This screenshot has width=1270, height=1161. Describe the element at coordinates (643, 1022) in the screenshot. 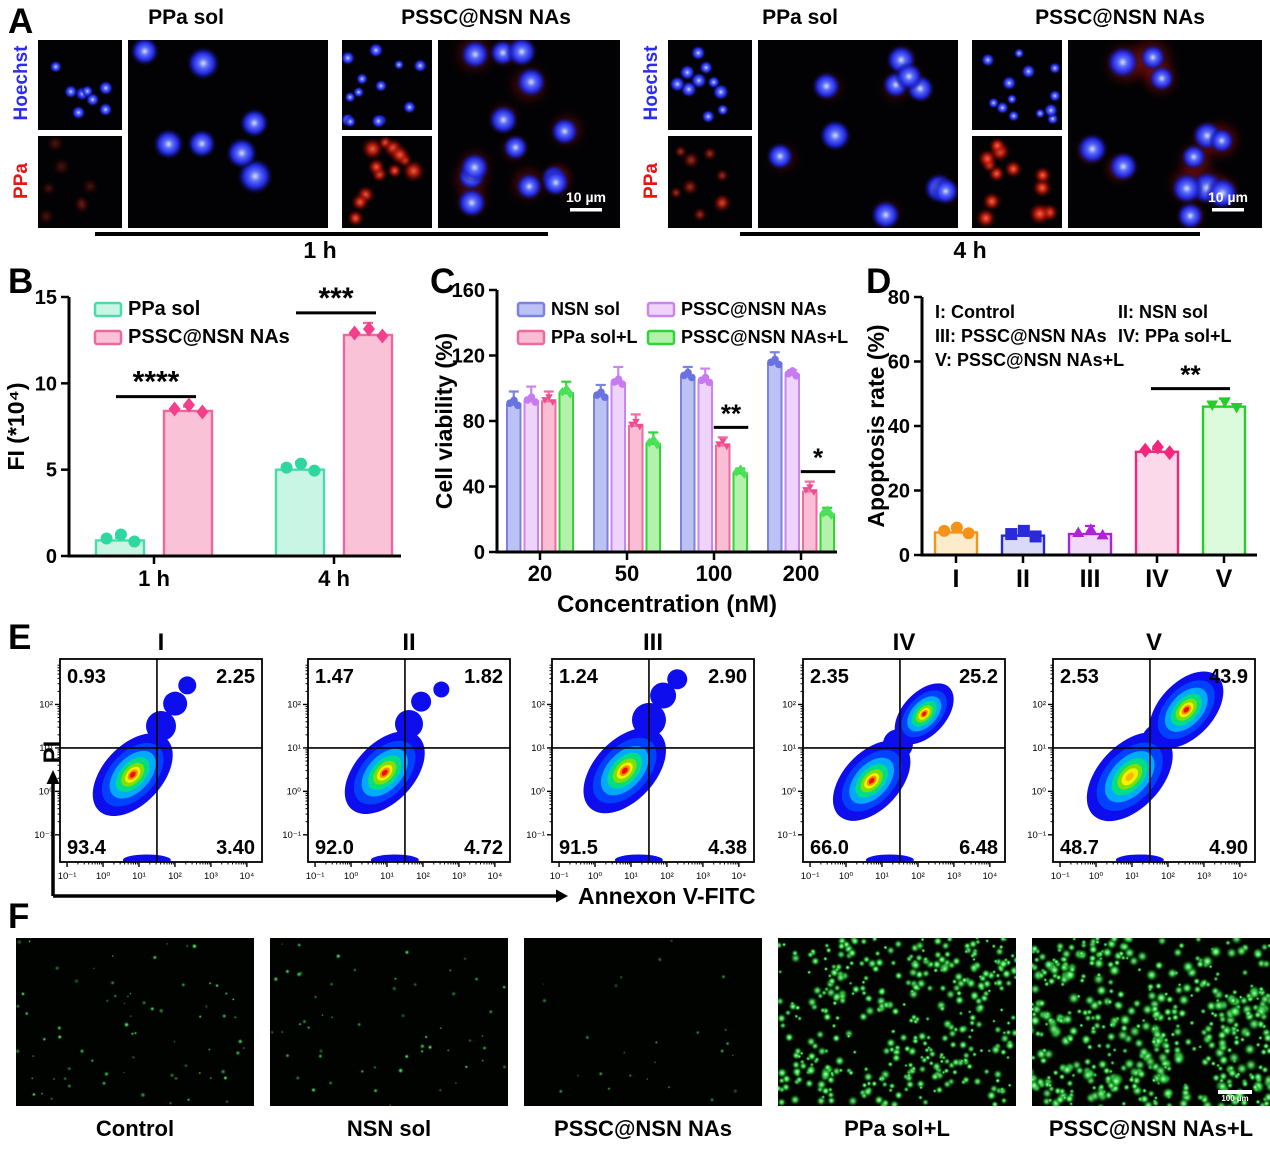

I see `f-image-pssc-nsn` at that location.